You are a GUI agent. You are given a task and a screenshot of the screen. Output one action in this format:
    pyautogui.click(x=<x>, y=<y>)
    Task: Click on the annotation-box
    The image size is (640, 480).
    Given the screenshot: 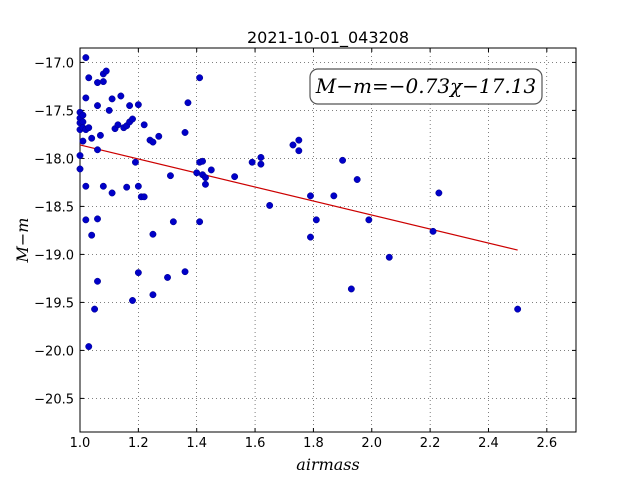 What is the action you would take?
    pyautogui.click(x=426, y=86)
    